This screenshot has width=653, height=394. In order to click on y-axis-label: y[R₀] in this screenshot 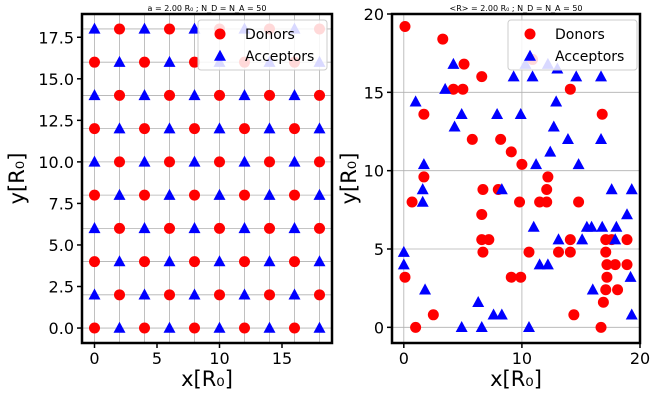, I will do `click(17, 179)`.